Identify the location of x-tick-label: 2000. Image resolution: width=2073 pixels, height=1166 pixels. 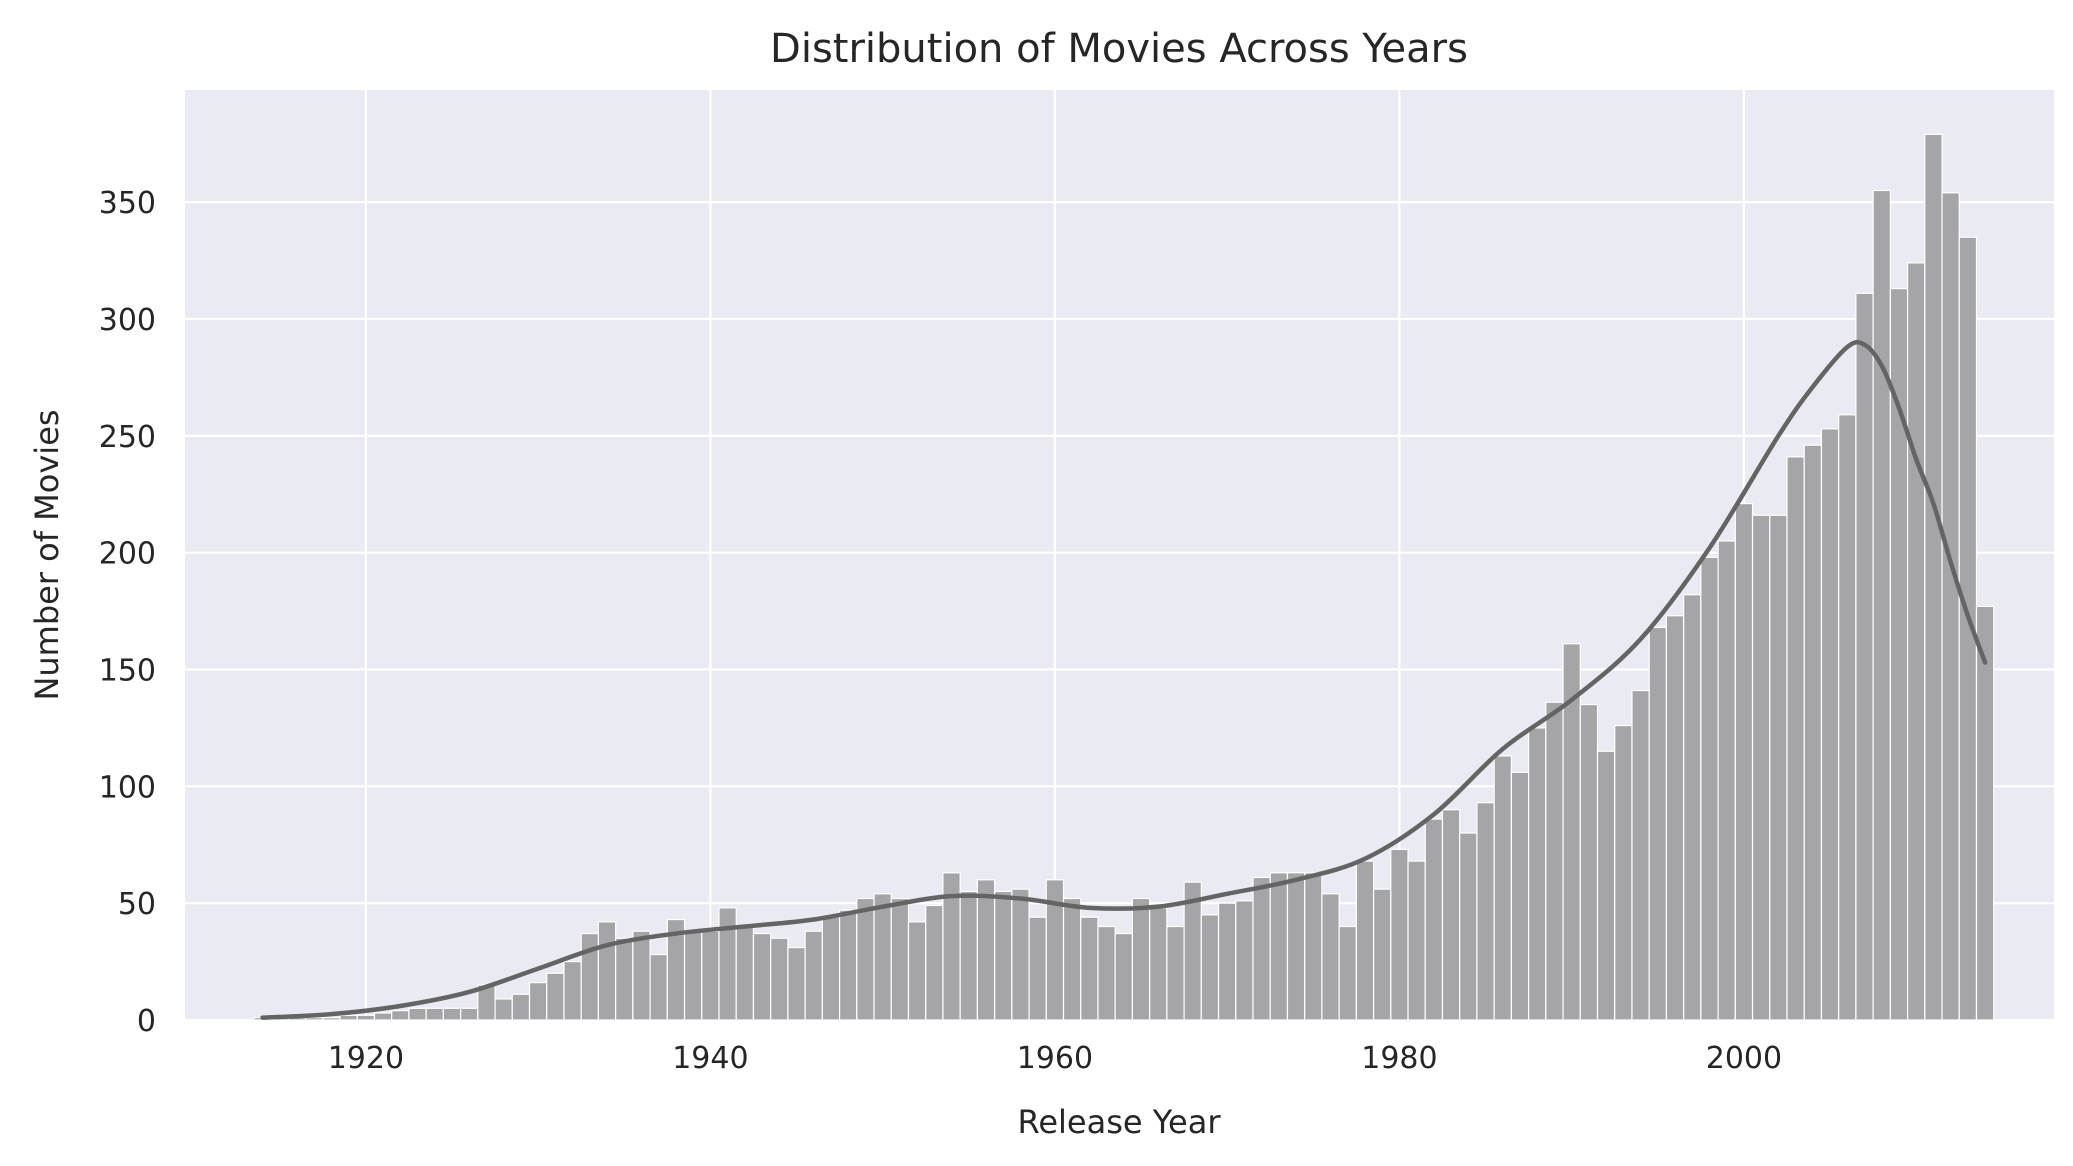
(1744, 1058).